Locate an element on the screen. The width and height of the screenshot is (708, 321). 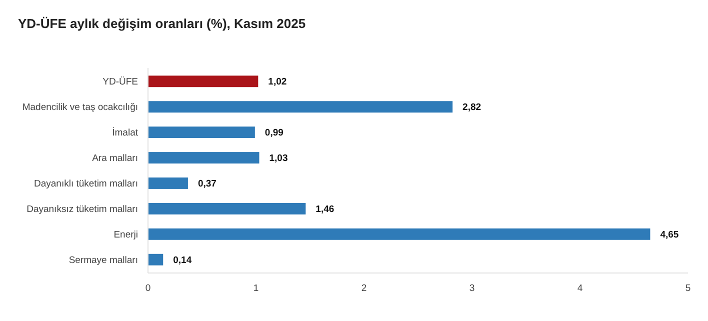
data-label: 0,99 is located at coordinates (274, 133).